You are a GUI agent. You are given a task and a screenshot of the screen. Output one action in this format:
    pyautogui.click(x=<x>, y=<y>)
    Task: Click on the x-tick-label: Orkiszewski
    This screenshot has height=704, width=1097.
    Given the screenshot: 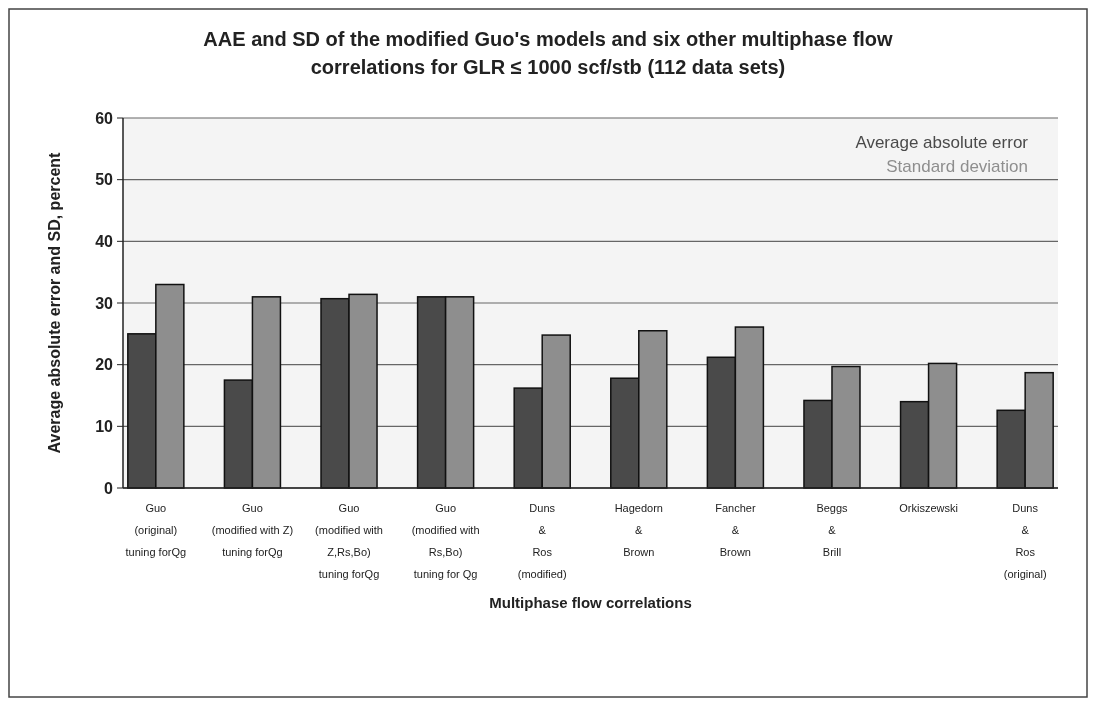 What is the action you would take?
    pyautogui.click(x=928, y=508)
    